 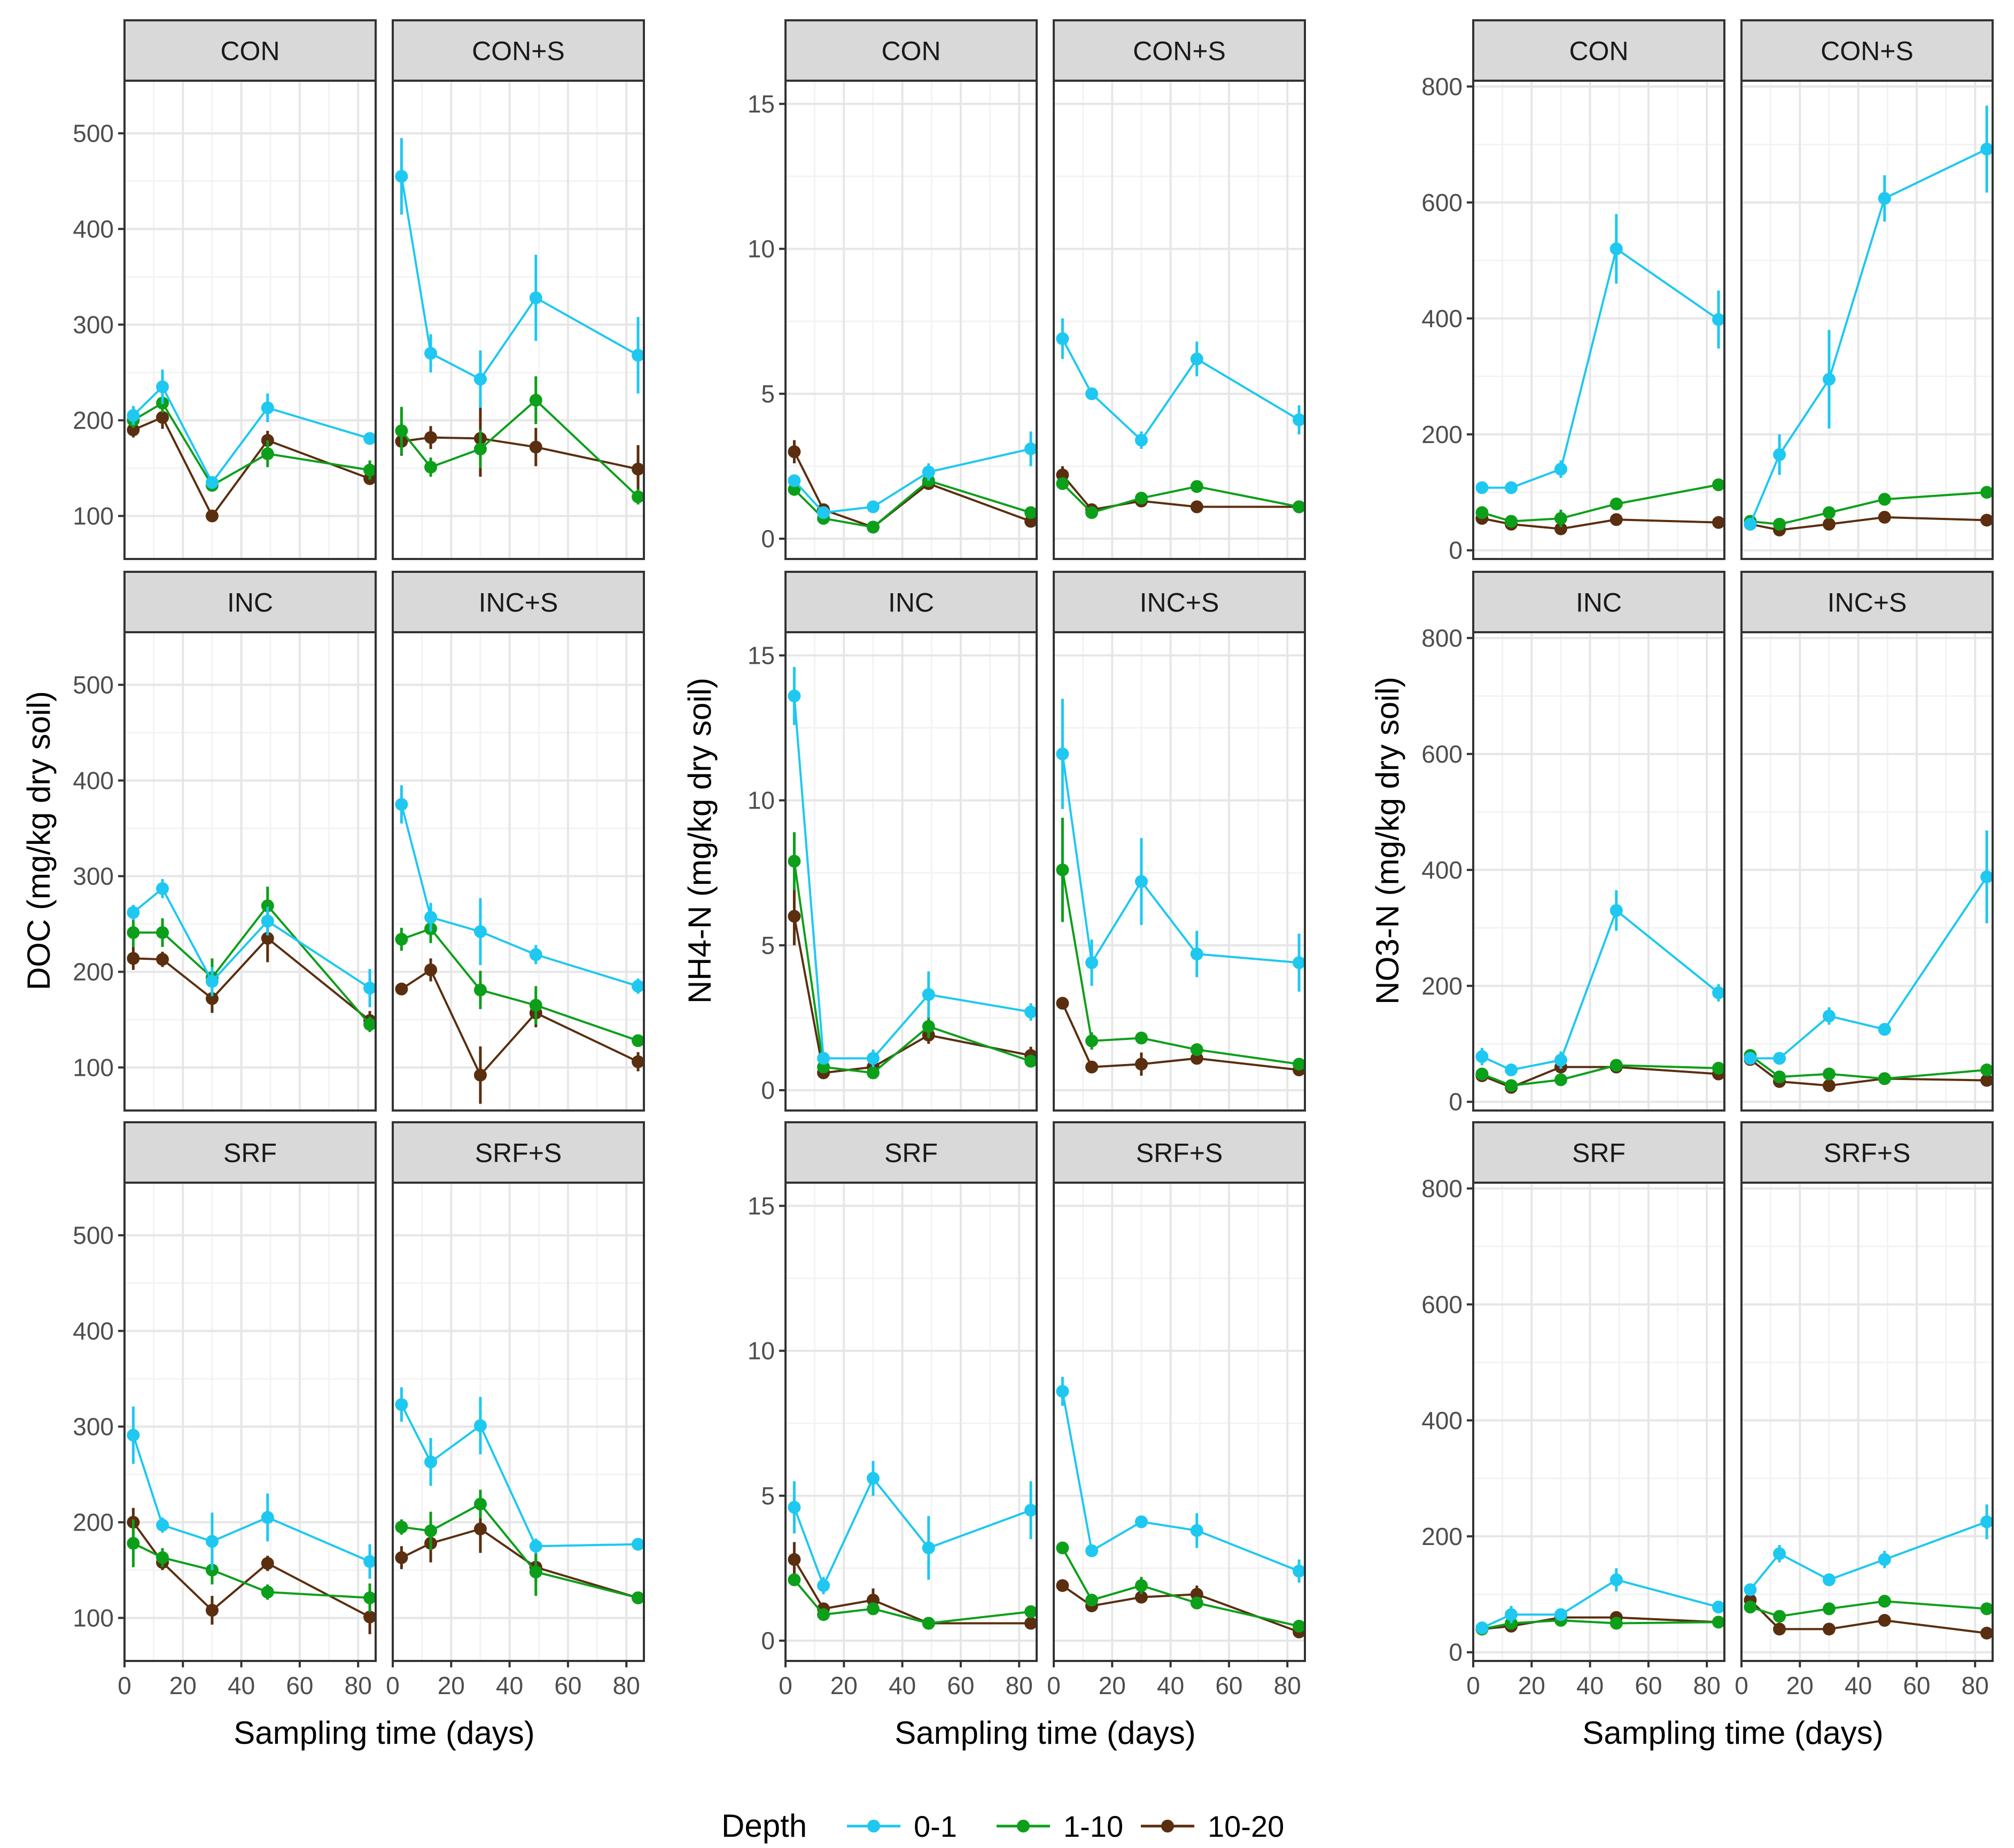 I want to click on legend: Depth 0-1 1-10 10-20, so click(x=1002, y=1826).